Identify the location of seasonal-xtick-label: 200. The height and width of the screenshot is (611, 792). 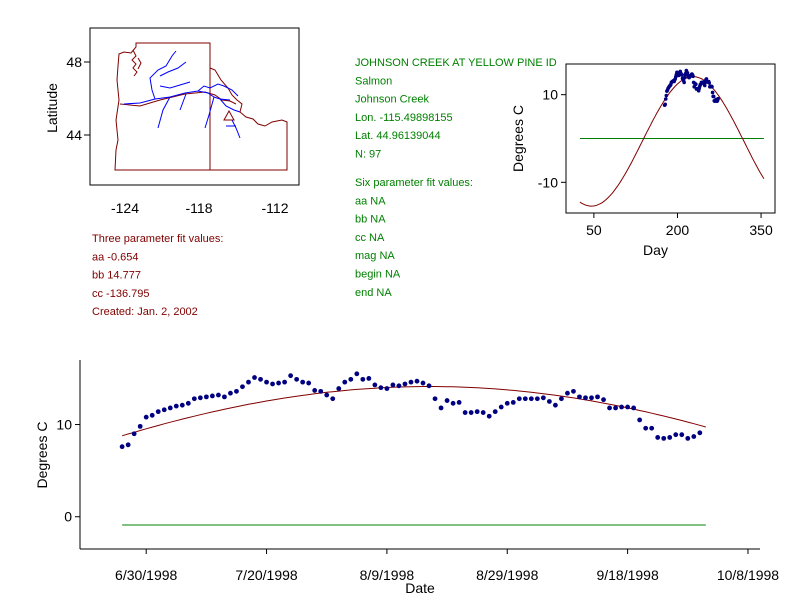
(678, 230).